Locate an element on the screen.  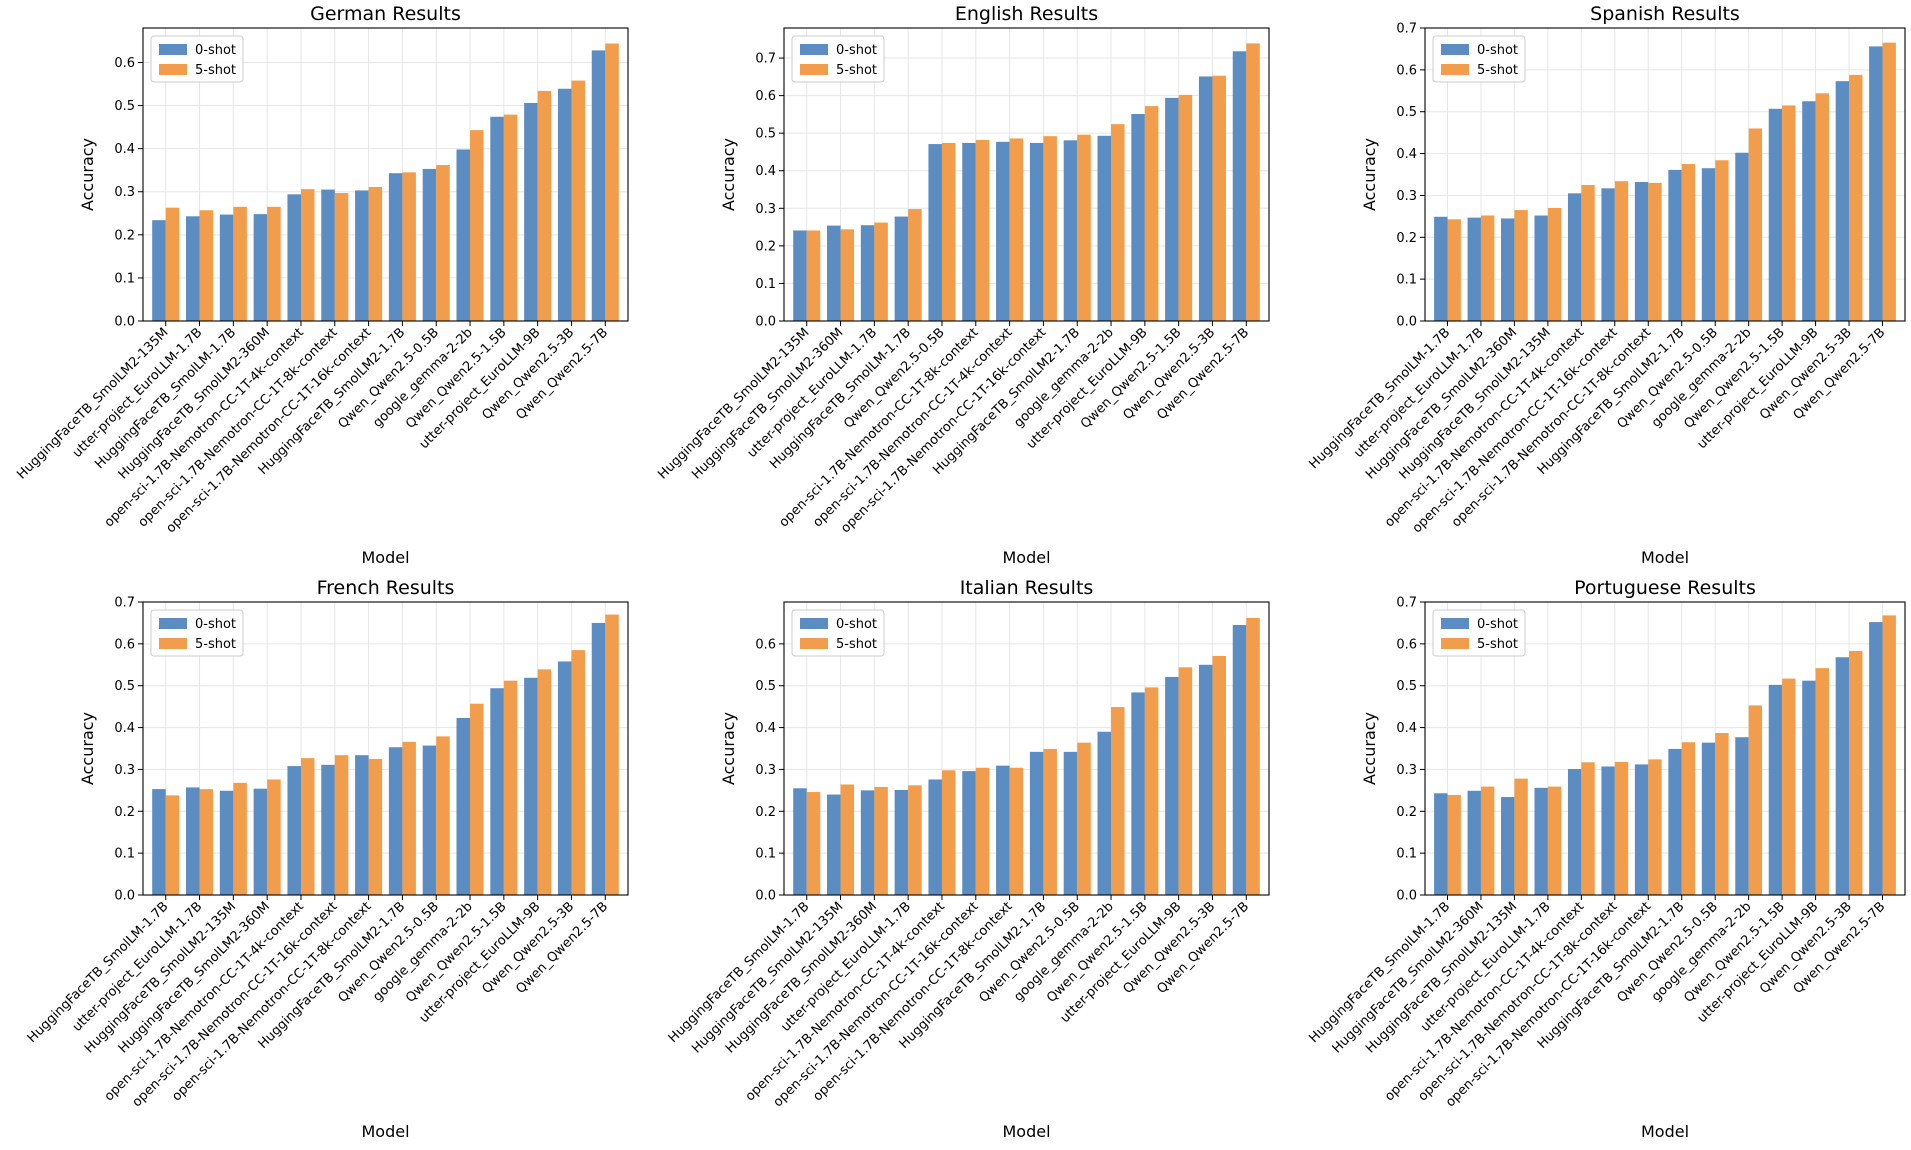
y-tick-label: 0.7 is located at coordinates (1406, 603).